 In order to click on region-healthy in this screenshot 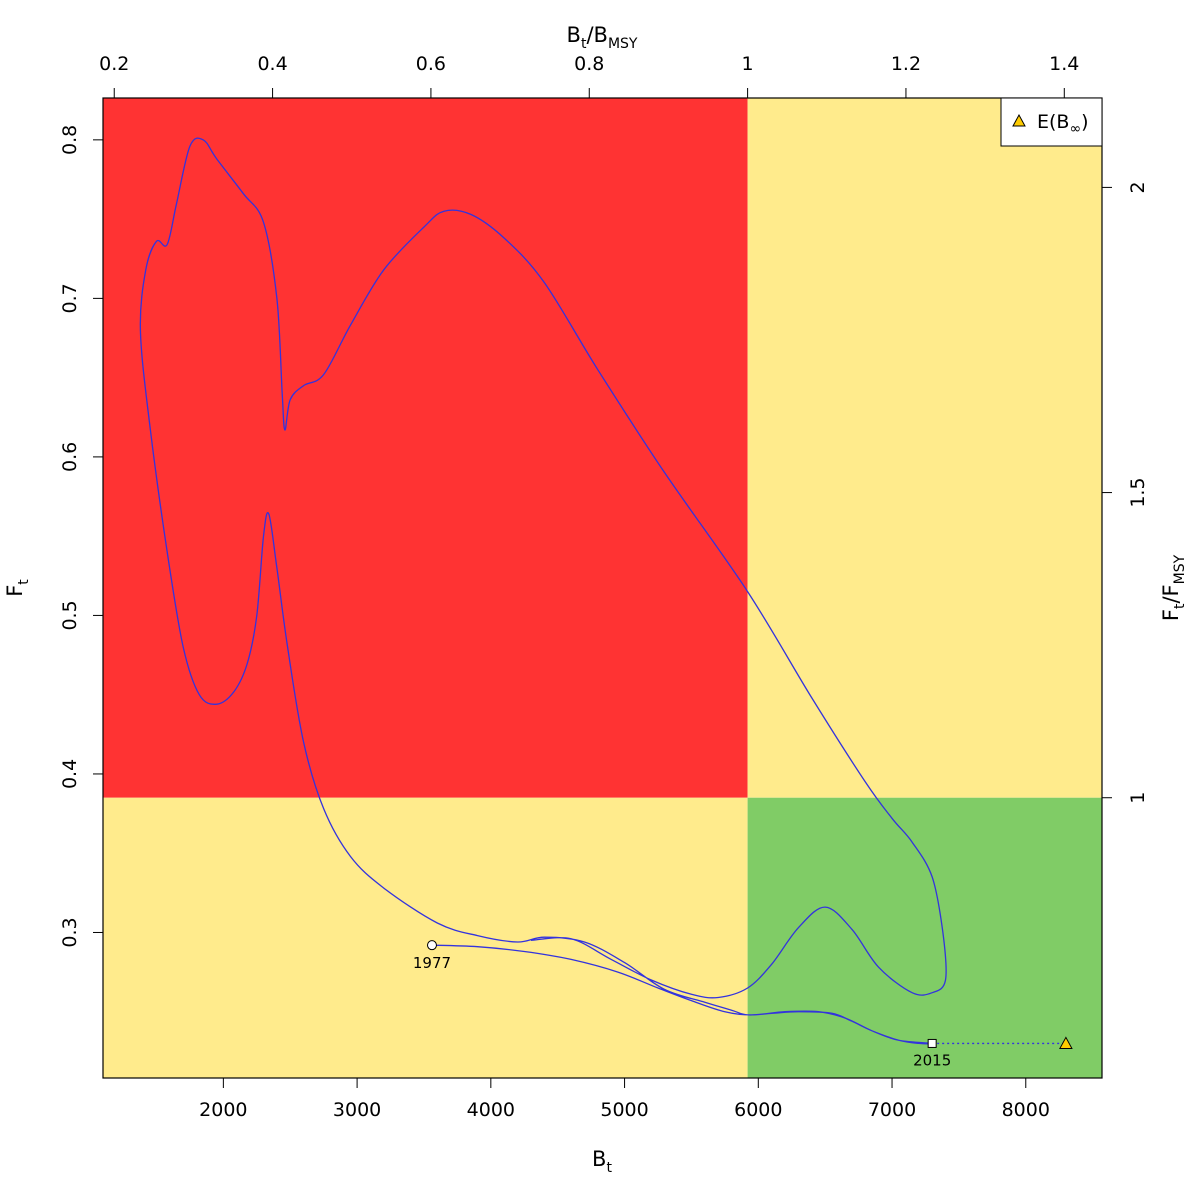, I will do `click(924, 937)`.